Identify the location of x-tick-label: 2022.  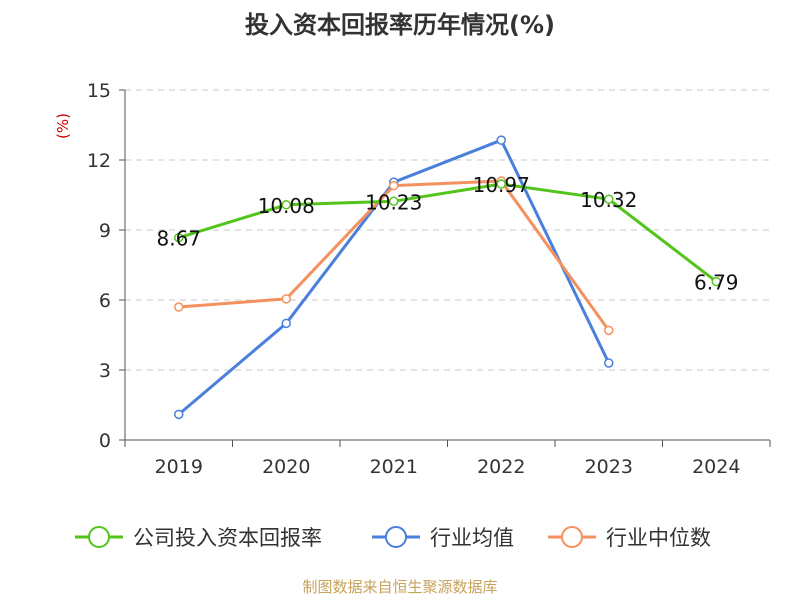
(501, 467).